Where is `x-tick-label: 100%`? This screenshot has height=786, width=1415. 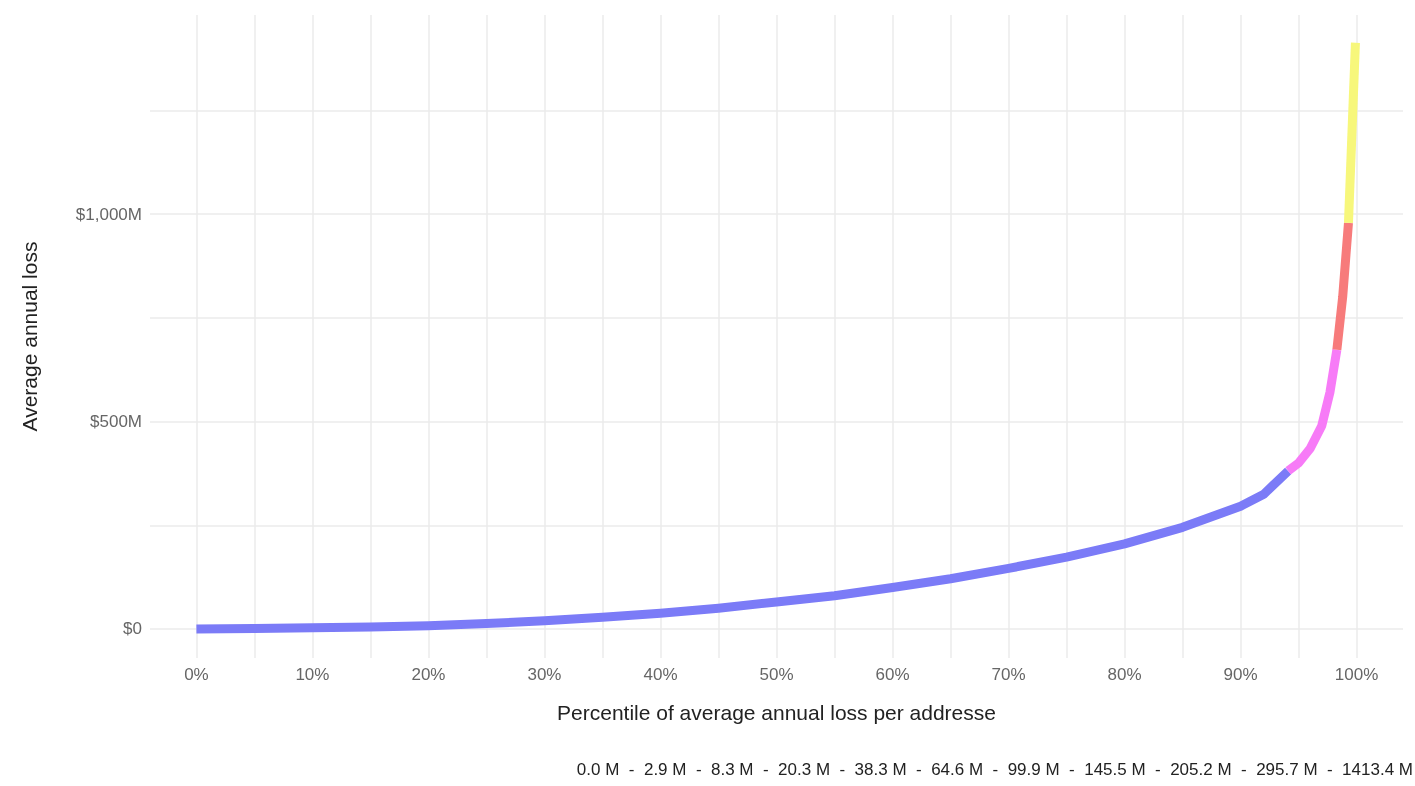 x-tick-label: 100% is located at coordinates (1356, 674).